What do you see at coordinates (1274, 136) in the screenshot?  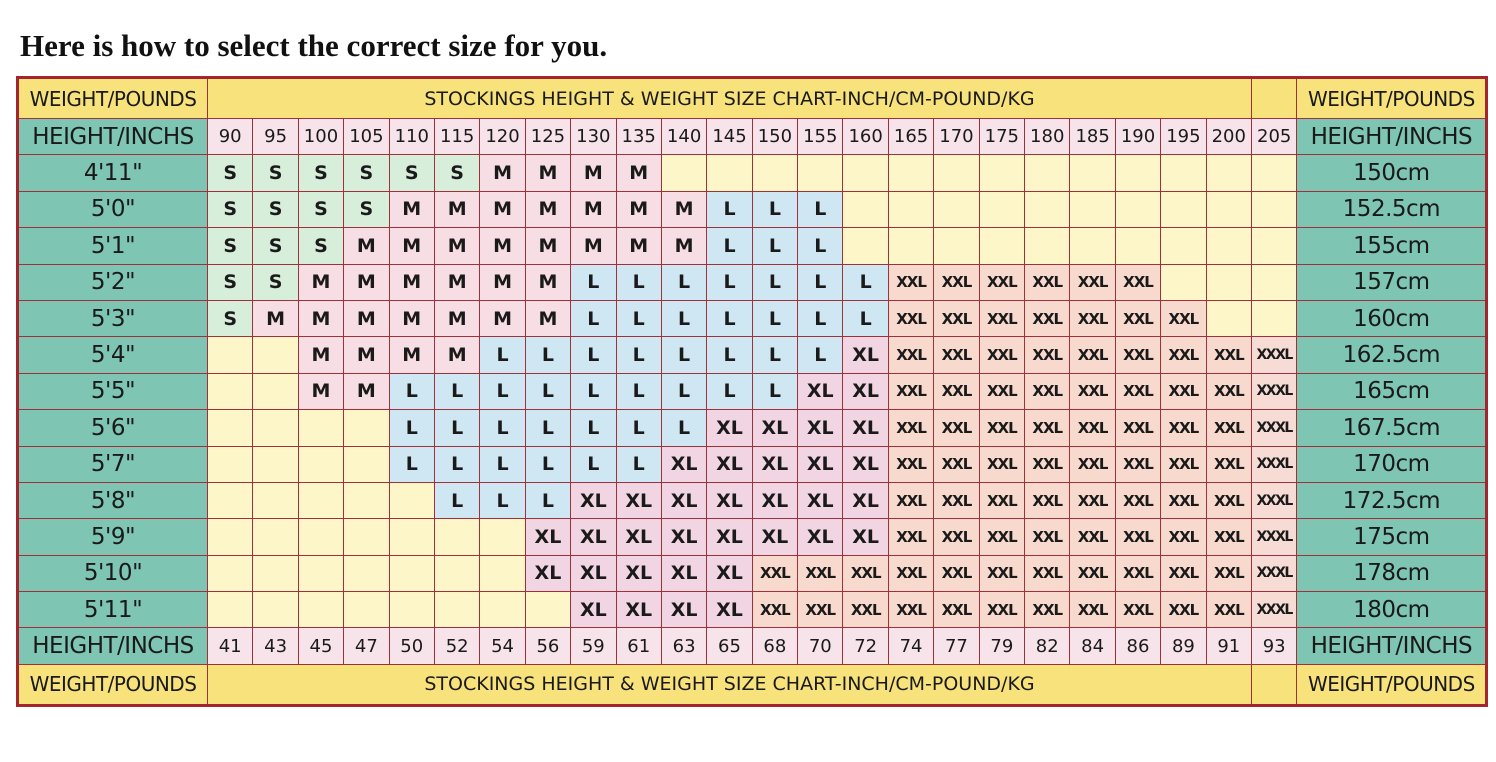 I see `pounds-value: 205` at bounding box center [1274, 136].